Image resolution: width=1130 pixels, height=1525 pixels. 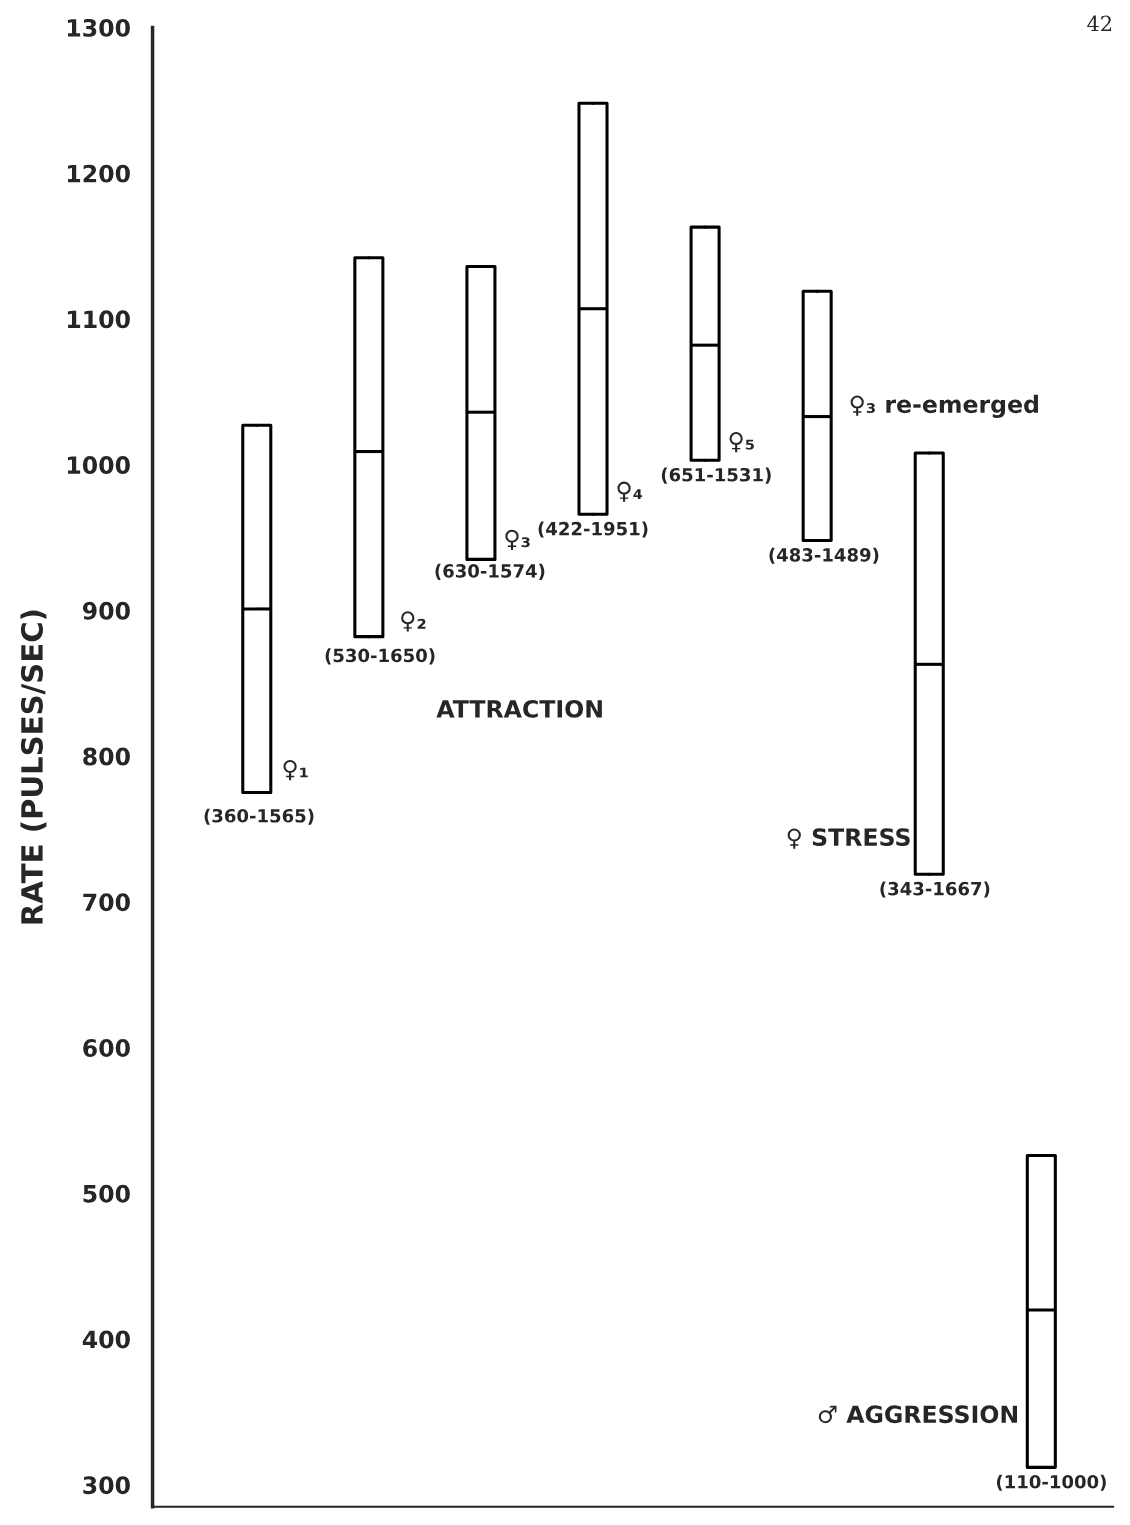 I want to click on annotation: (530-1650), so click(x=380, y=656).